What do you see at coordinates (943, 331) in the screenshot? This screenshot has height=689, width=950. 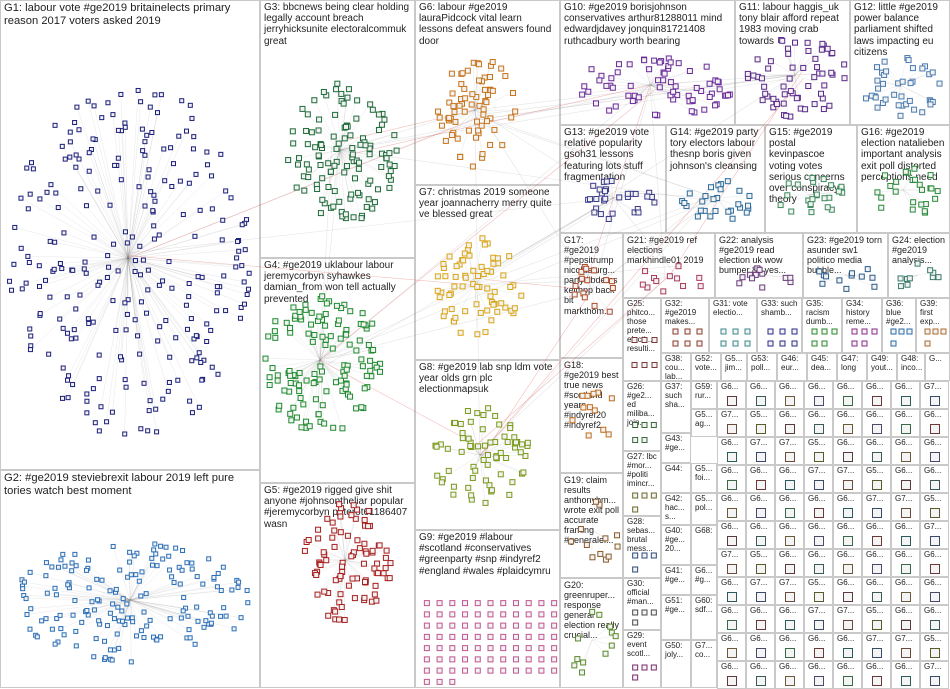 I see `node-g39` at bounding box center [943, 331].